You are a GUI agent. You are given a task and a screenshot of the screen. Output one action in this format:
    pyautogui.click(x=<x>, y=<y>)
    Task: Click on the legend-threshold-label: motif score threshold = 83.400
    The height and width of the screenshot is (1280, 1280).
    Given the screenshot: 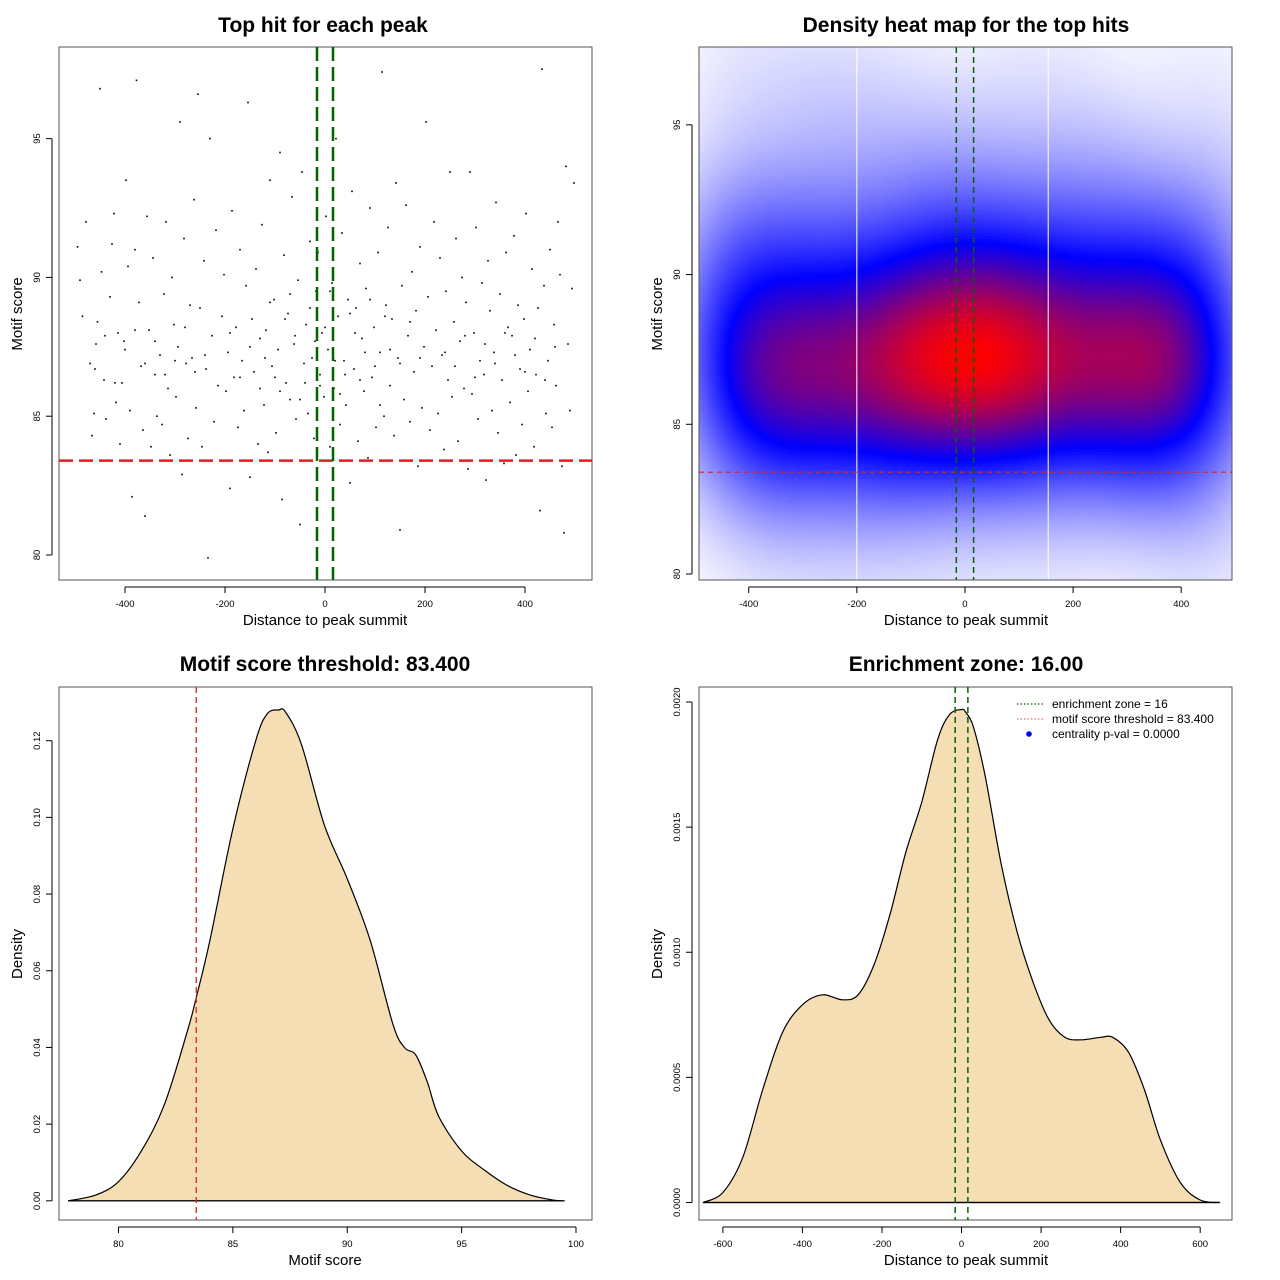 What is the action you would take?
    pyautogui.click(x=1133, y=719)
    